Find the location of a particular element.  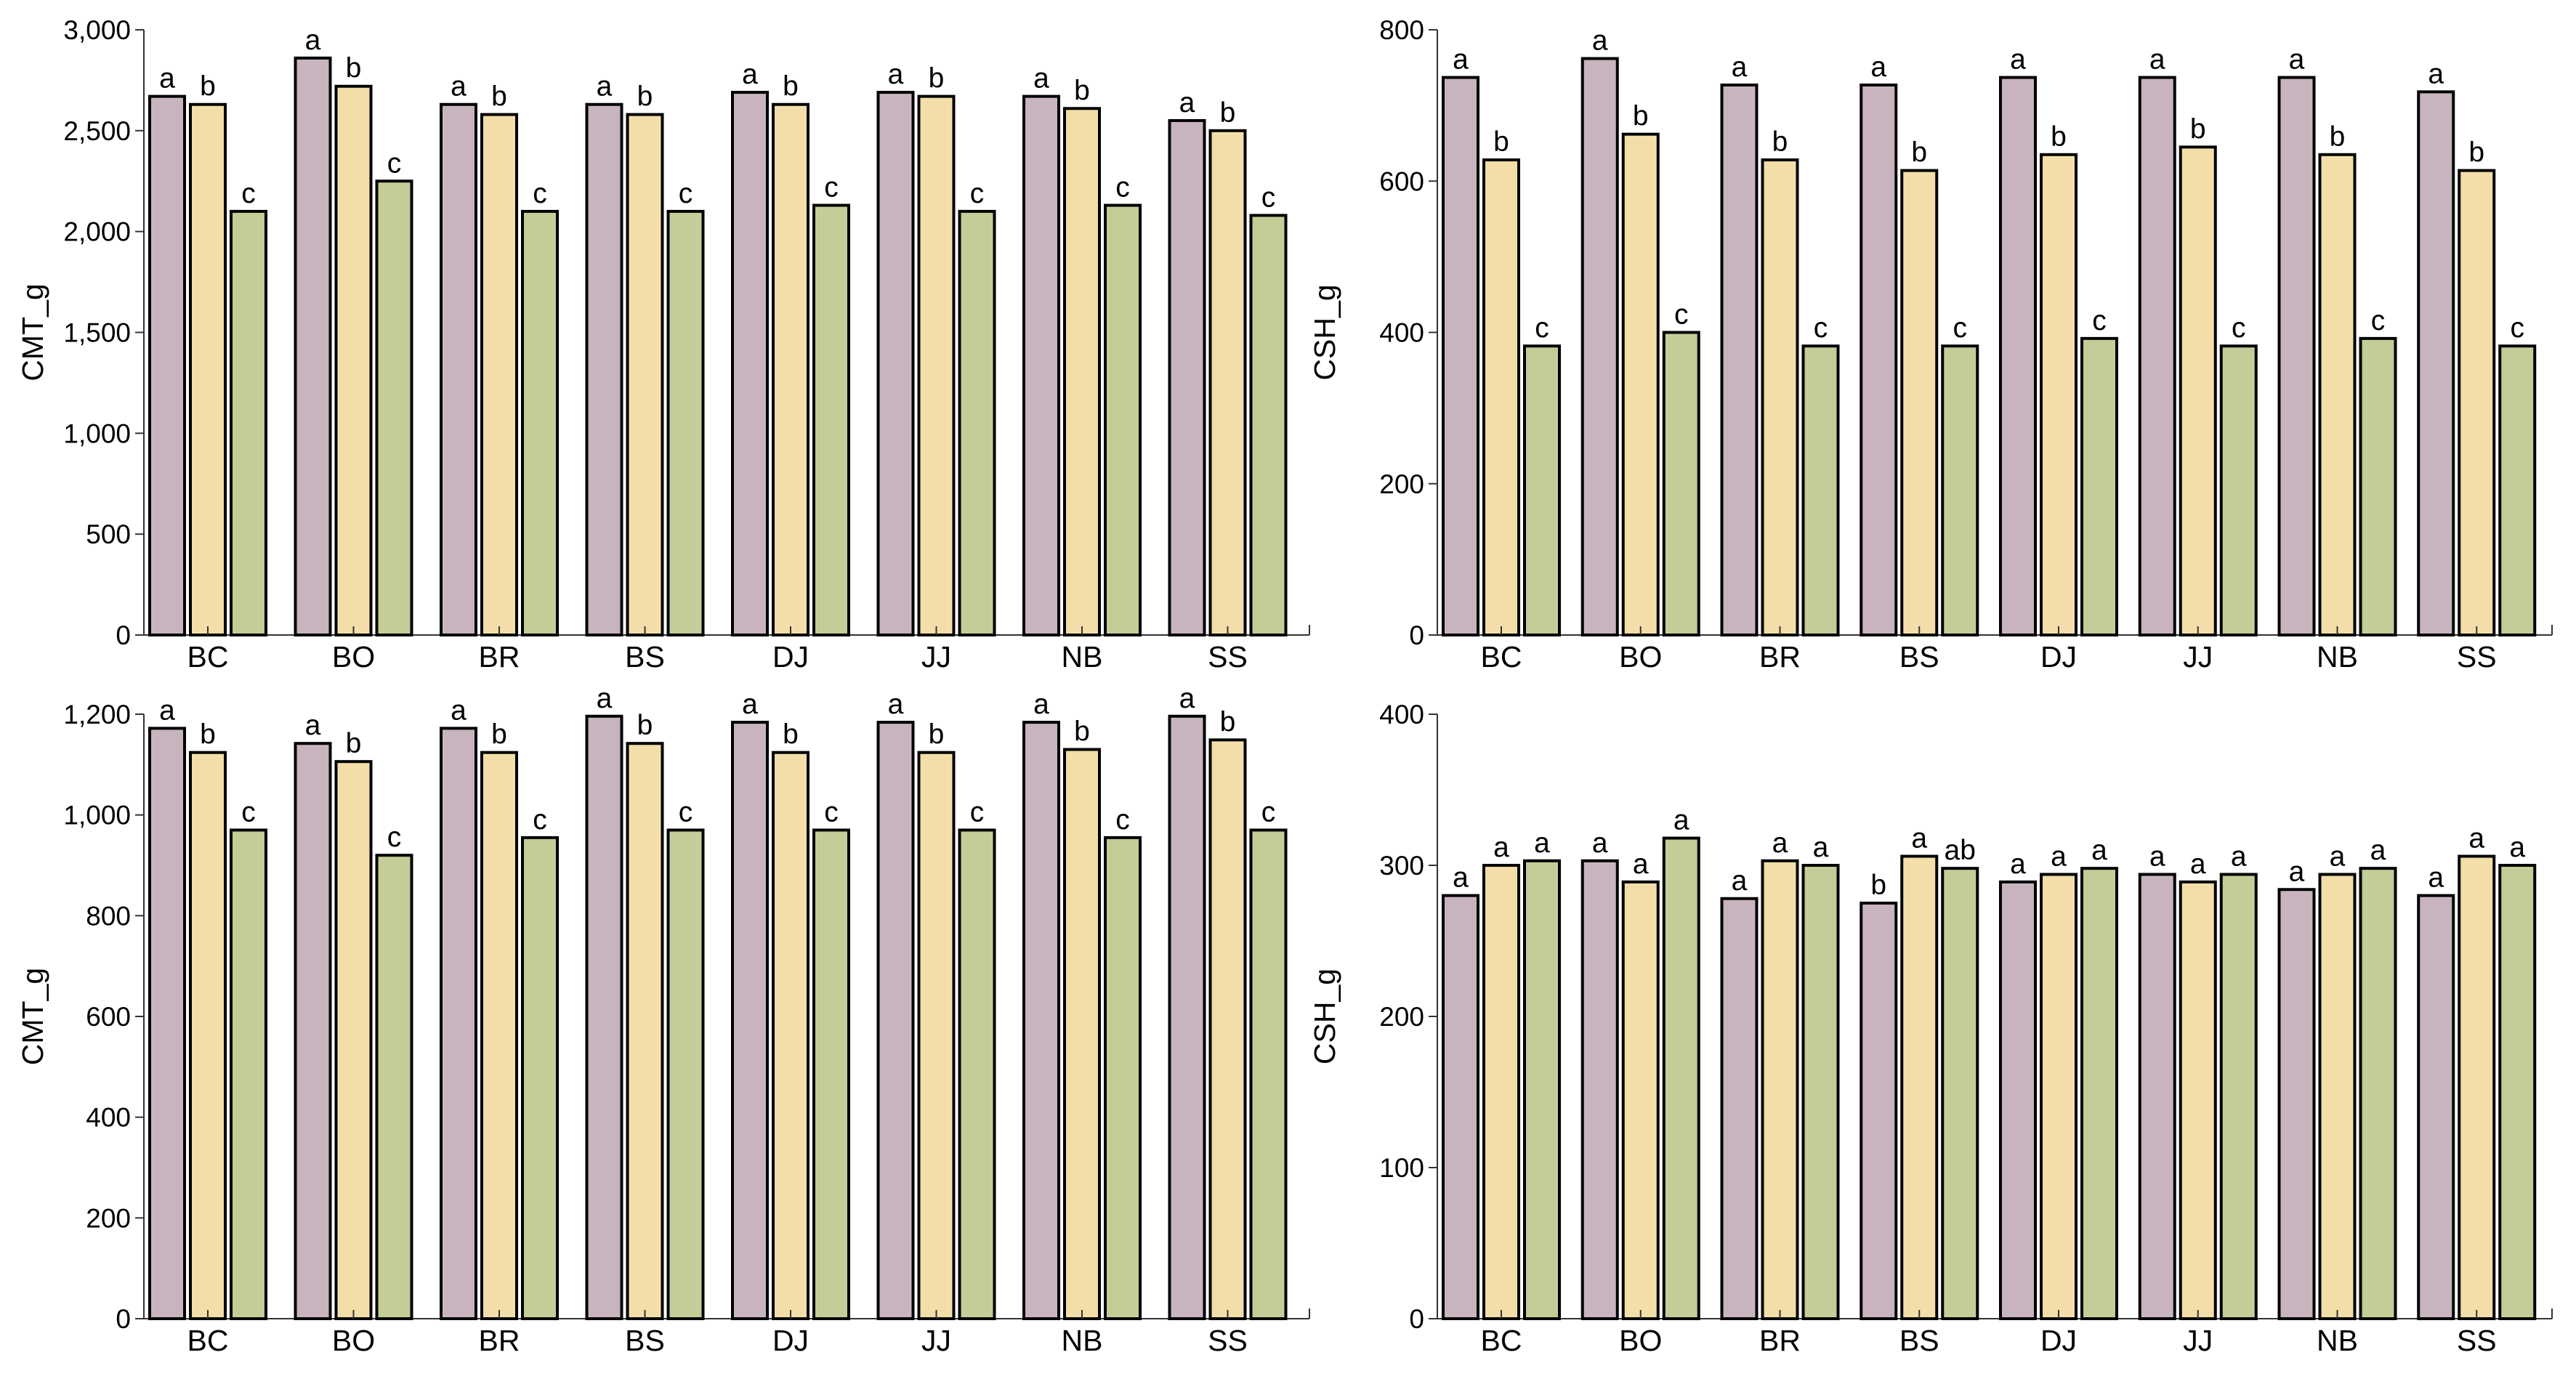

bar-series-1-br is located at coordinates (459, 369).